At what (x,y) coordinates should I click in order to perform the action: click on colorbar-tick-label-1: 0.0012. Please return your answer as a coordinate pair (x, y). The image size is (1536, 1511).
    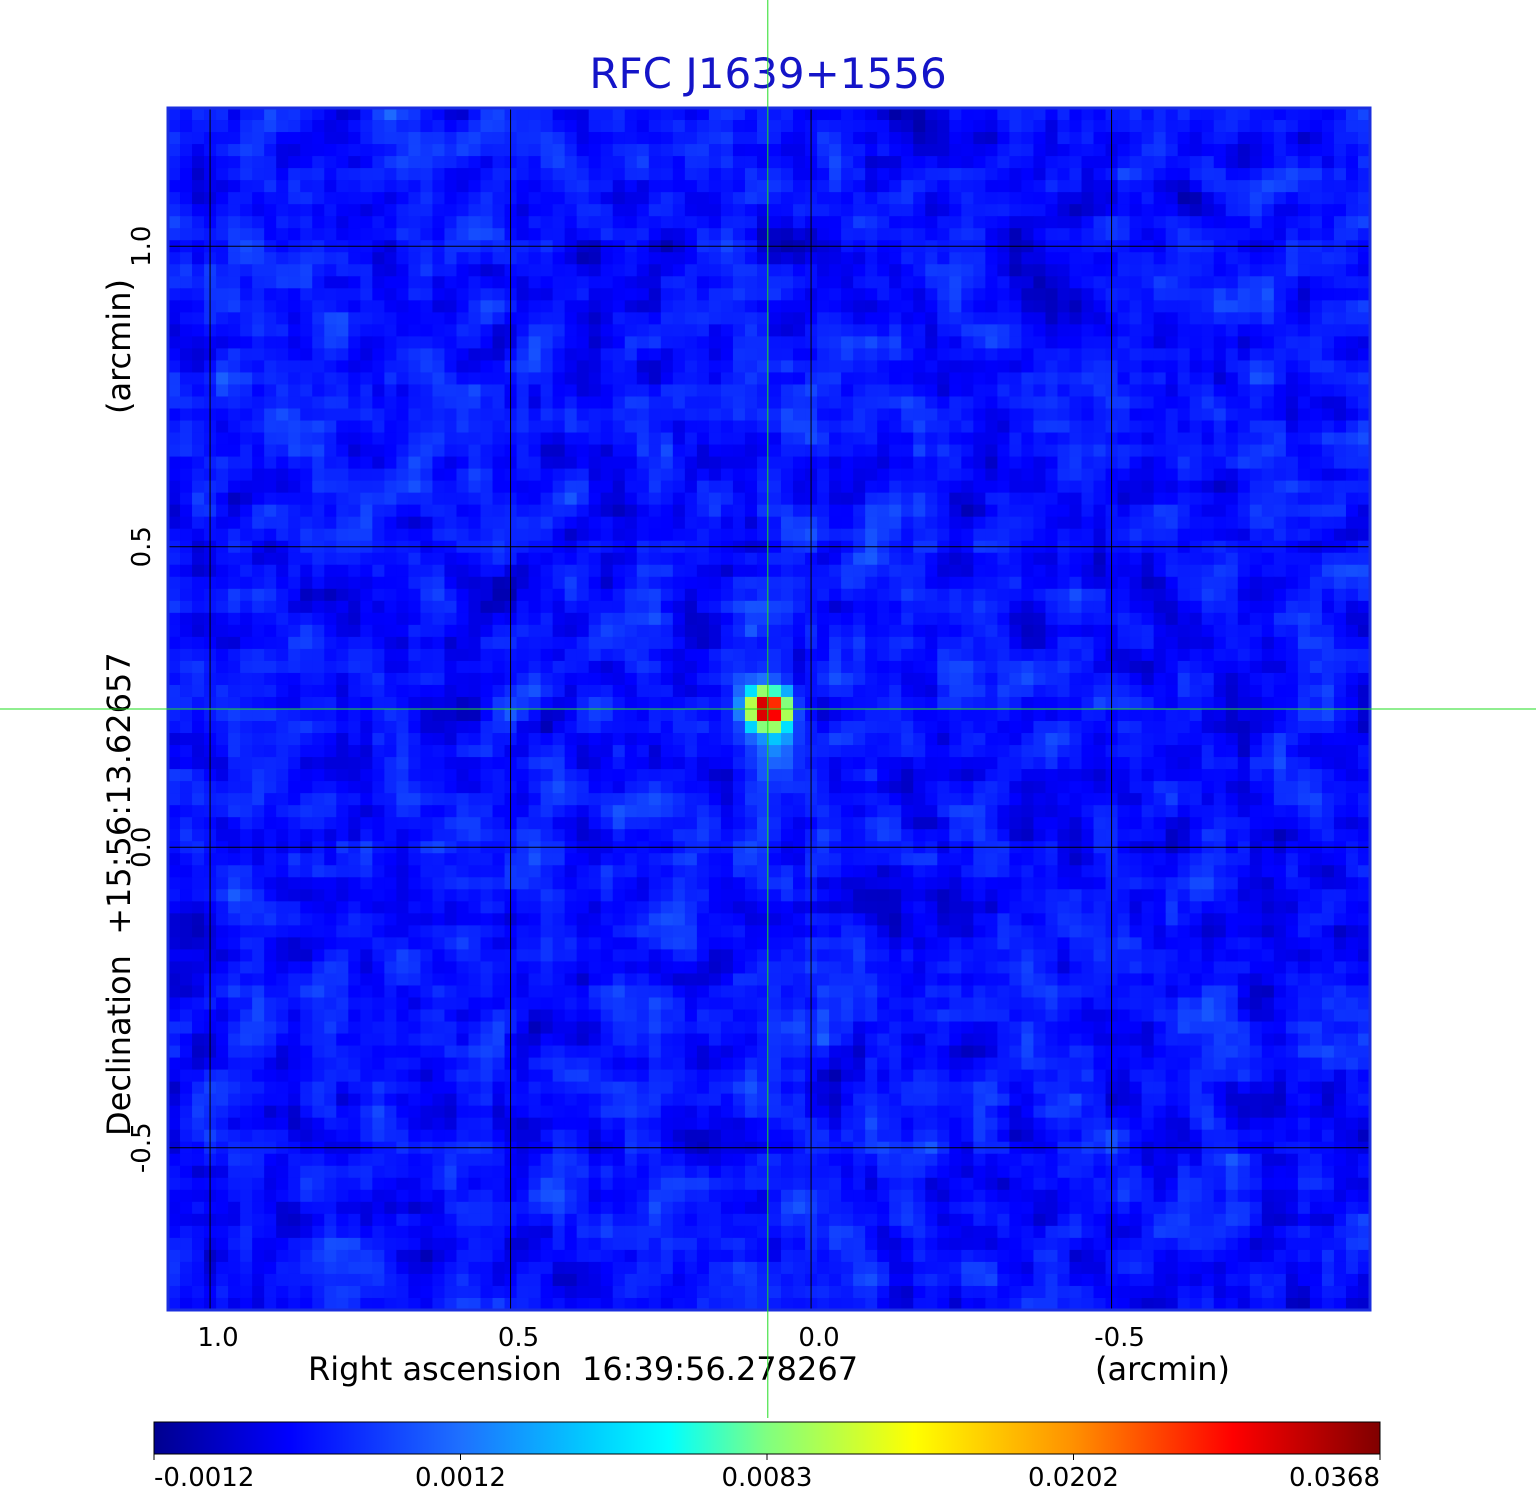
    Looking at the image, I should click on (460, 1478).